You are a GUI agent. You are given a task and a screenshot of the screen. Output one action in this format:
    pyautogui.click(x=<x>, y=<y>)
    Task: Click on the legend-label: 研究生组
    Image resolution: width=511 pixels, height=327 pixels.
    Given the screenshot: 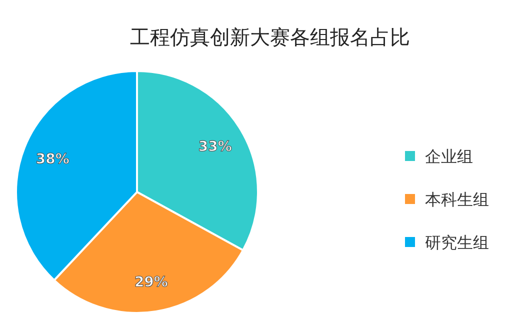 What is the action you would take?
    pyautogui.click(x=457, y=242)
    